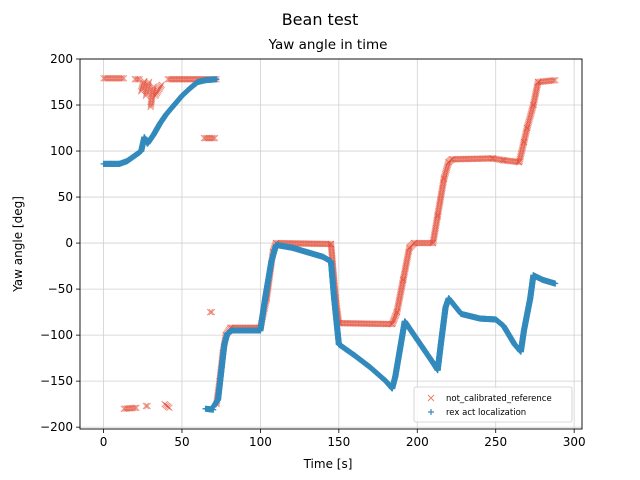  I want to click on y-tick-label: −100, so click(56, 335).